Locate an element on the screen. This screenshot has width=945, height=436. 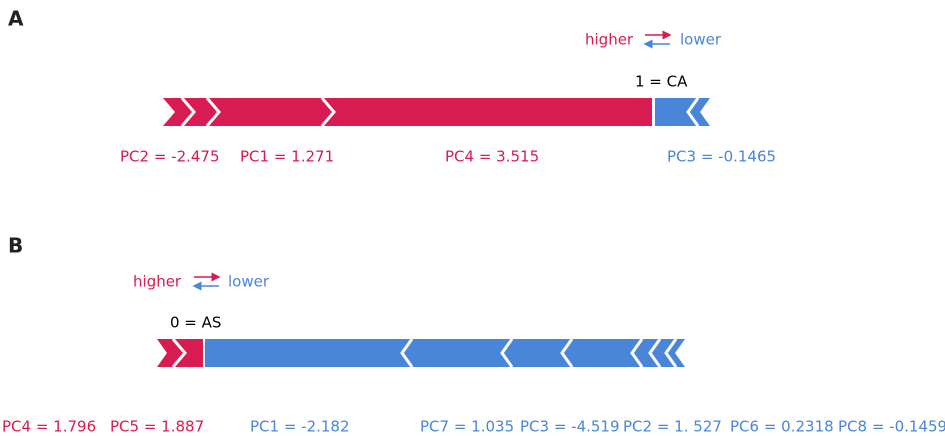
panel-label: A is located at coordinates (16, 19).